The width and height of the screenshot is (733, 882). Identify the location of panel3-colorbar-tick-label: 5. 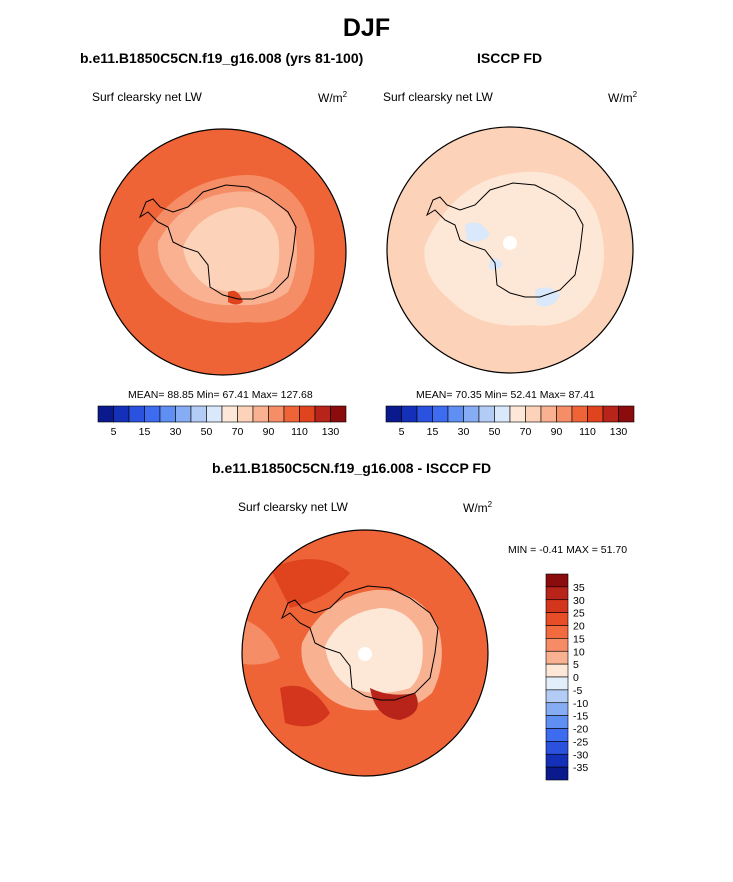
(576, 665).